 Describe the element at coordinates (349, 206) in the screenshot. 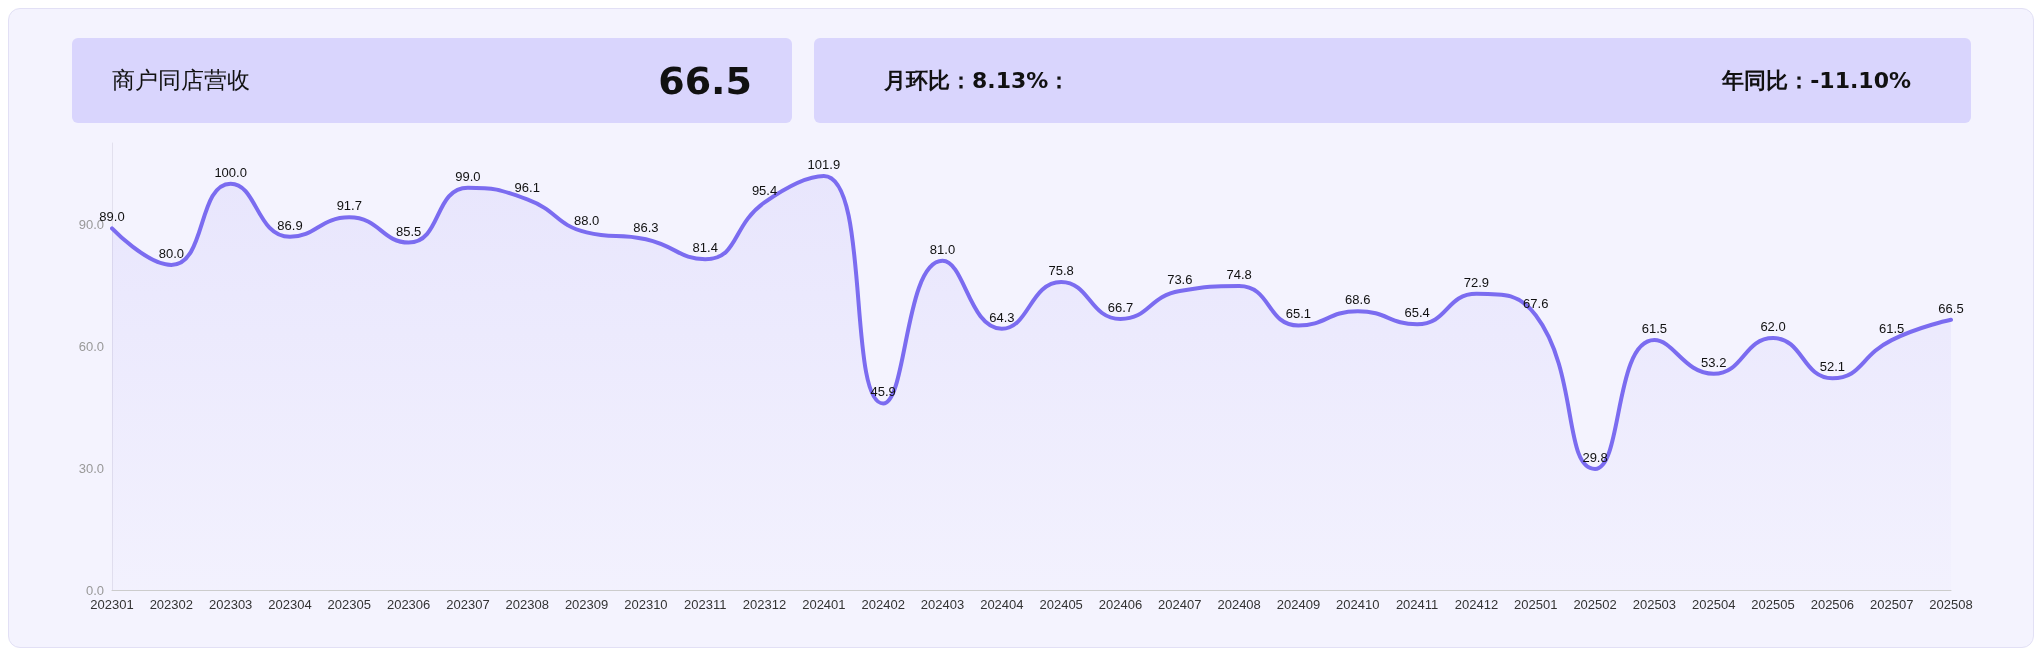

I see `data-label: 91.7` at that location.